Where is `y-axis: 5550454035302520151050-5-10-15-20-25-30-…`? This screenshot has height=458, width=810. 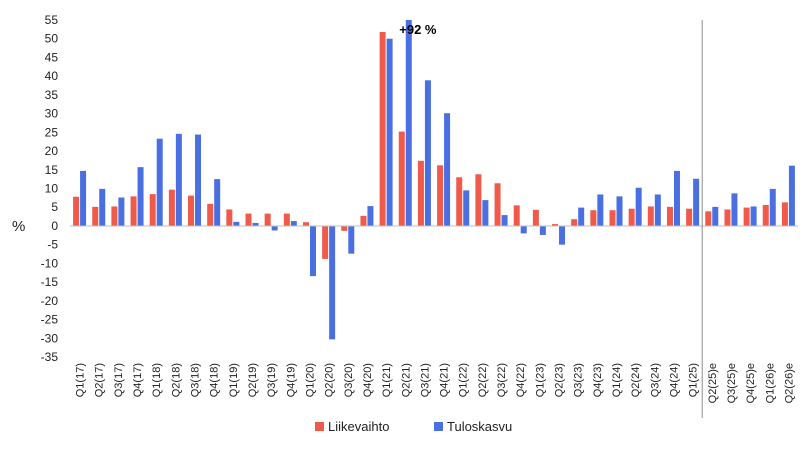
y-axis: 5550454035302520151050-5-10-15-20-25-30-… is located at coordinates (50, 188).